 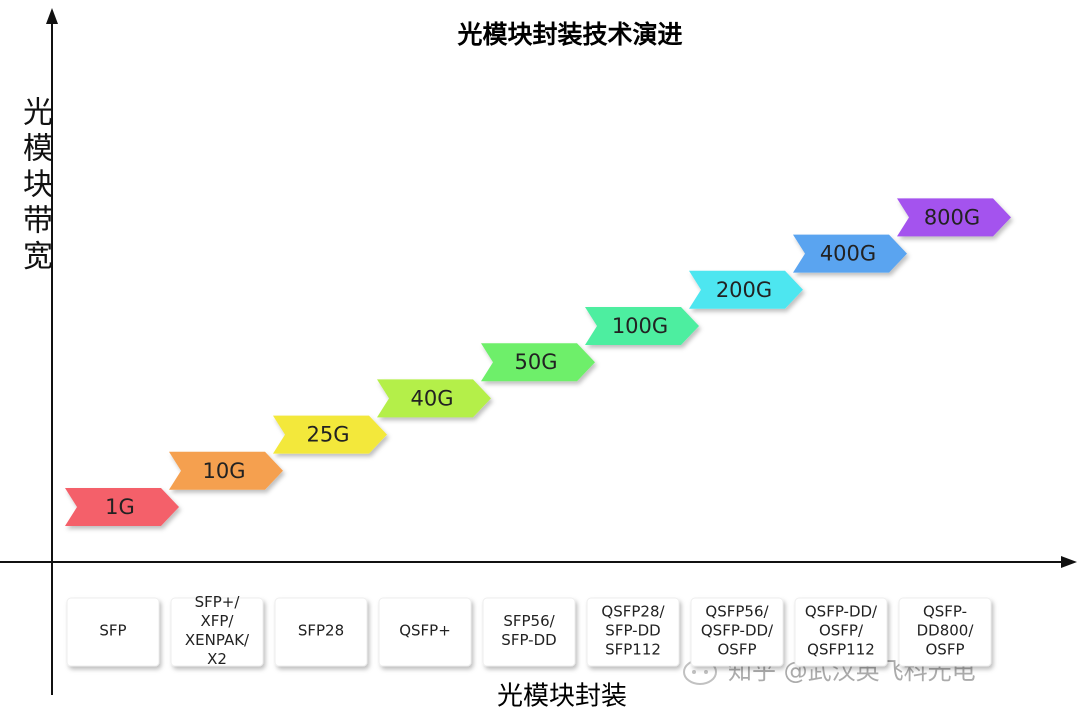 What do you see at coordinates (562, 697) in the screenshot?
I see `x-axis-label: 光模块封装` at bounding box center [562, 697].